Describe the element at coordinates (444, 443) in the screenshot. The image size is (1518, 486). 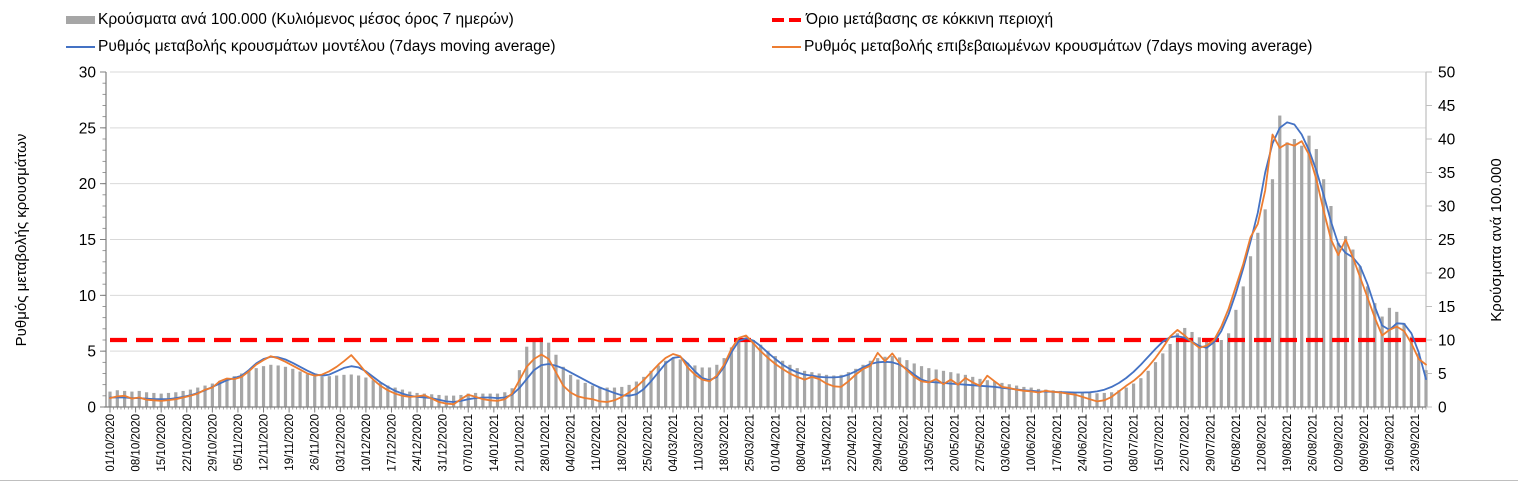
I see `svg-text: 31/12/2020` at that location.